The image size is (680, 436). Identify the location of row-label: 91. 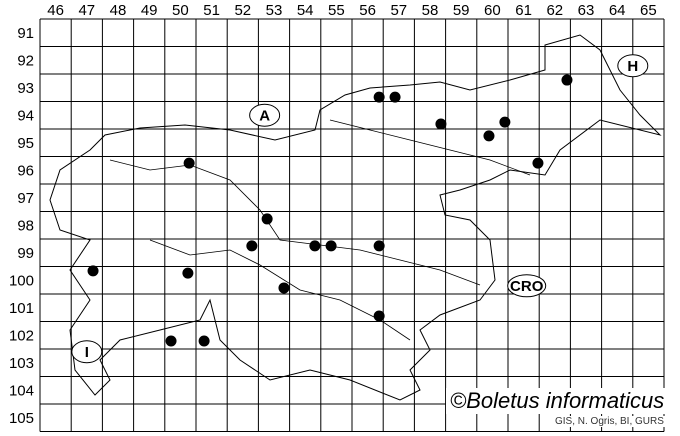
(25, 33).